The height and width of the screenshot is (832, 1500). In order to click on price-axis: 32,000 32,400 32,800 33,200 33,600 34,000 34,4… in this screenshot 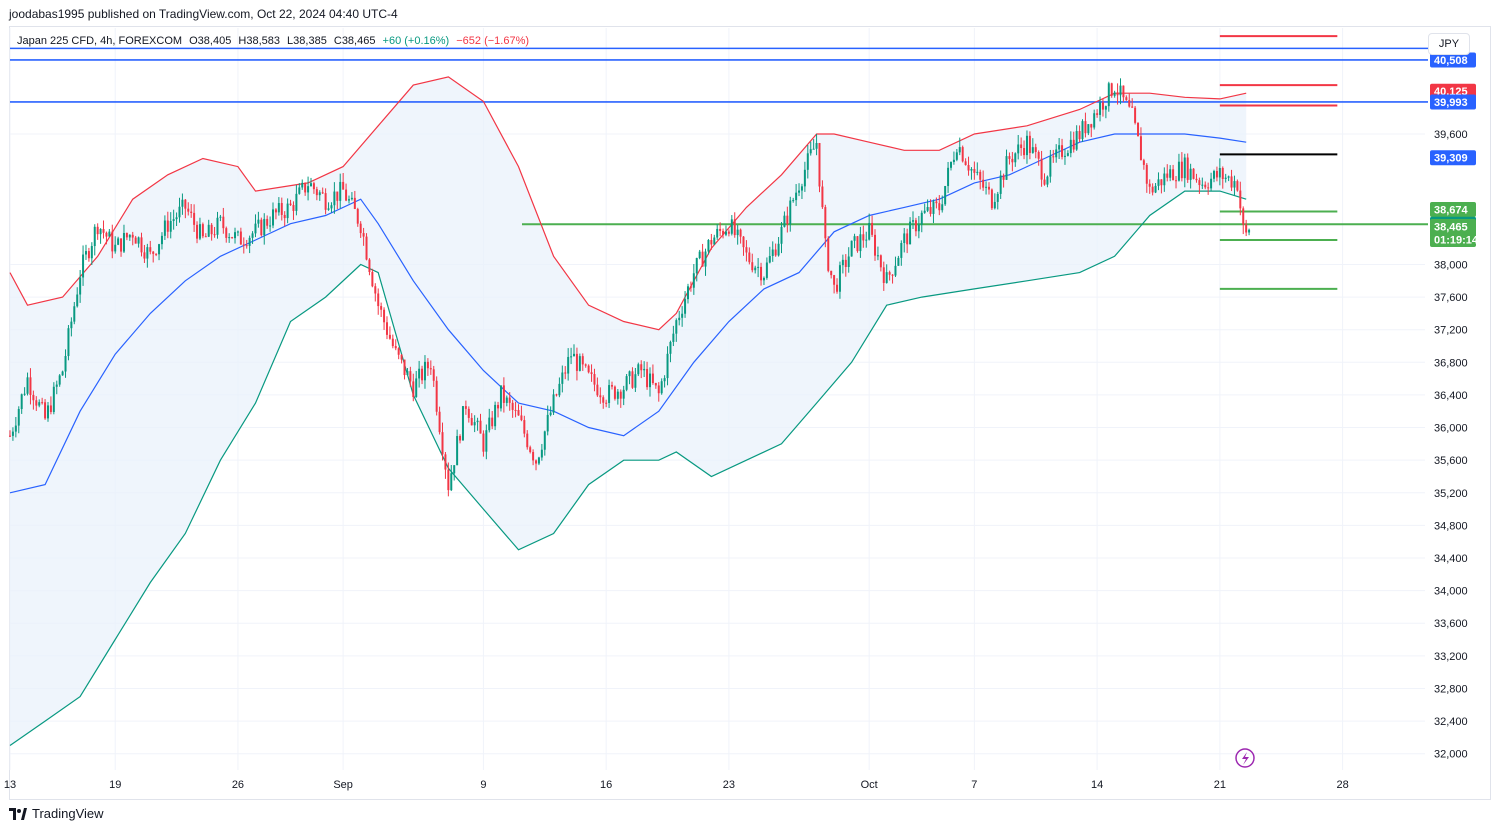, I will do `click(1451, 445)`.